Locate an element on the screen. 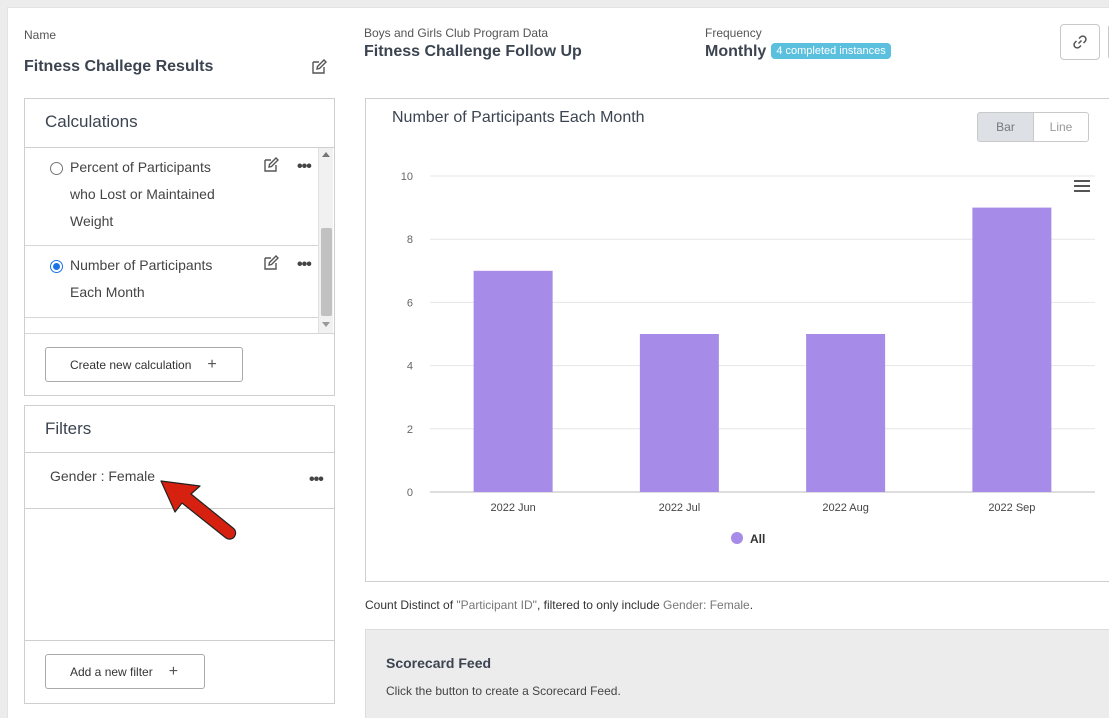 This screenshot has height=718, width=1109. link-button is located at coordinates (1080, 42).